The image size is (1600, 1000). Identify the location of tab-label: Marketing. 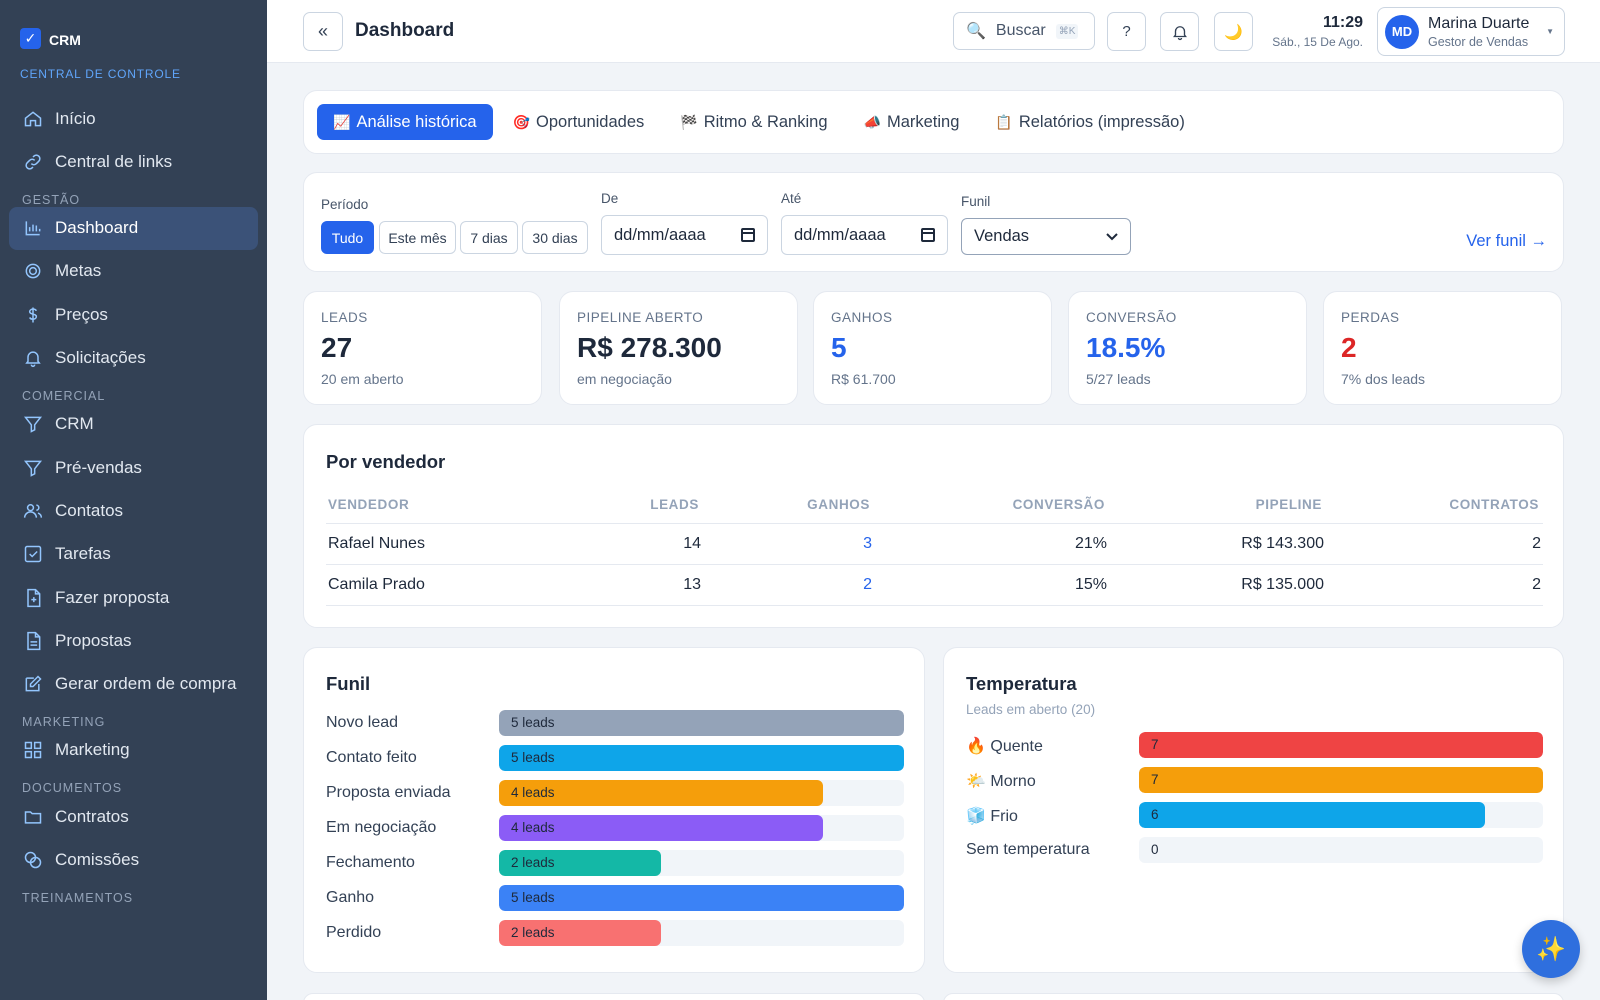
(923, 121).